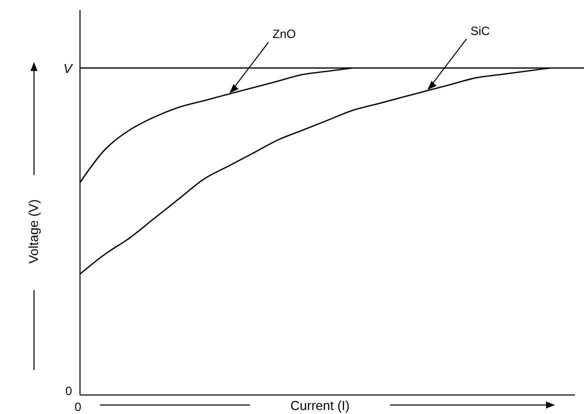  Describe the element at coordinates (320, 405) in the screenshot. I see `x-axis-title: Current (I)` at that location.